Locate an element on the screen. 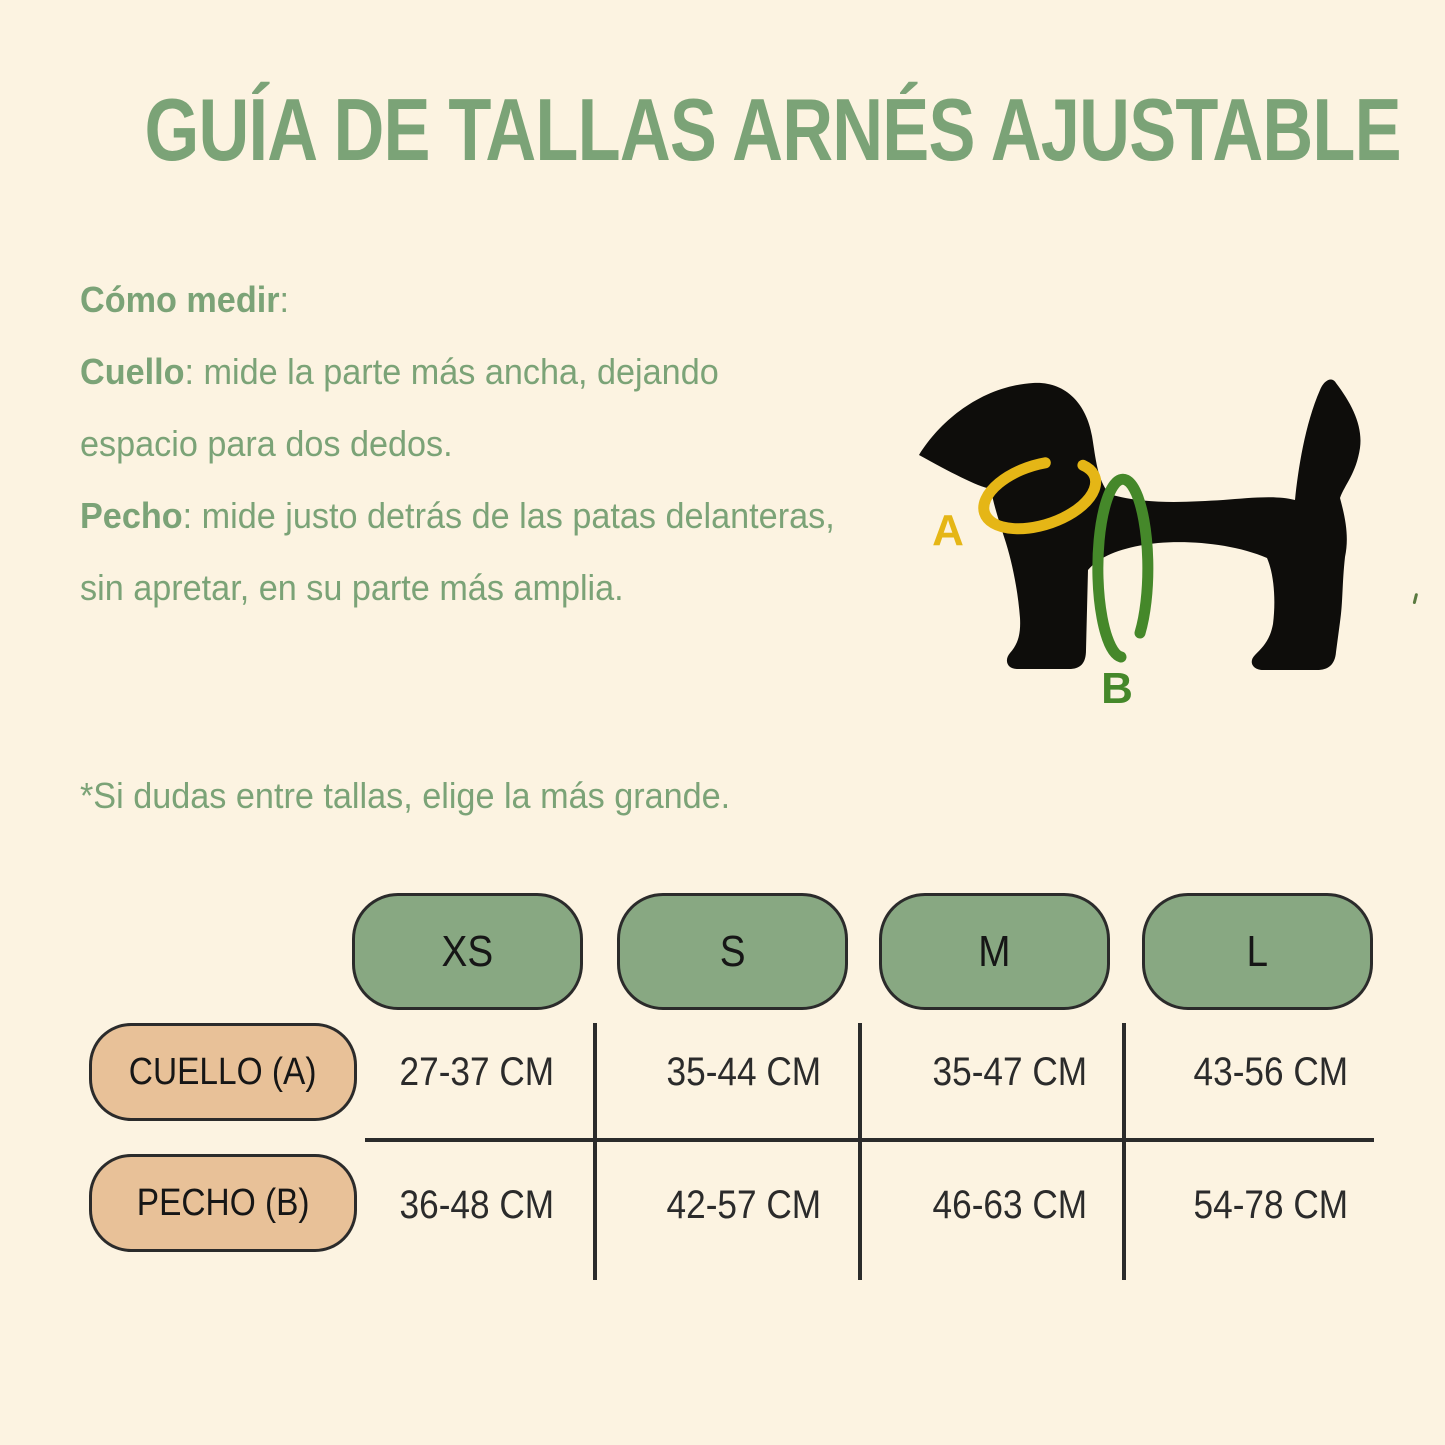 The image size is (1445, 1445). instruction-chest-term: Pecho is located at coordinates (131, 515).